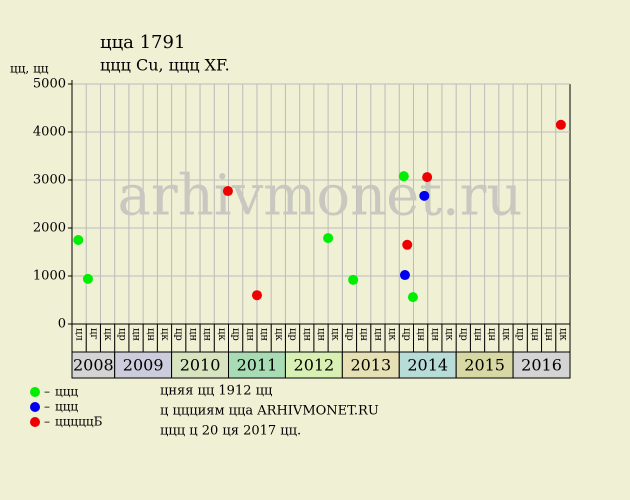 The height and width of the screenshot is (500, 630). I want to click on y-tick-label: 2000, so click(49, 228).